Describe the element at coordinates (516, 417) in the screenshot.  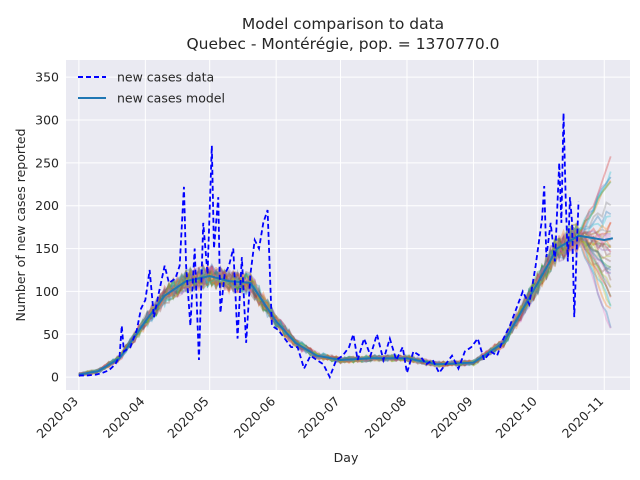
I see `x-tick-label: 2020-10` at that location.